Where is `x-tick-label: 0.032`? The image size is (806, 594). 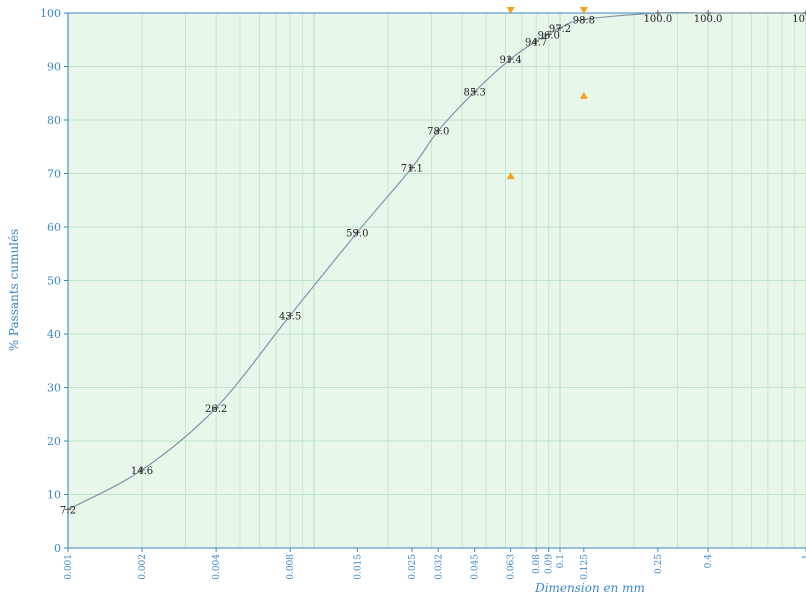 x-tick-label: 0.032 is located at coordinates (439, 567).